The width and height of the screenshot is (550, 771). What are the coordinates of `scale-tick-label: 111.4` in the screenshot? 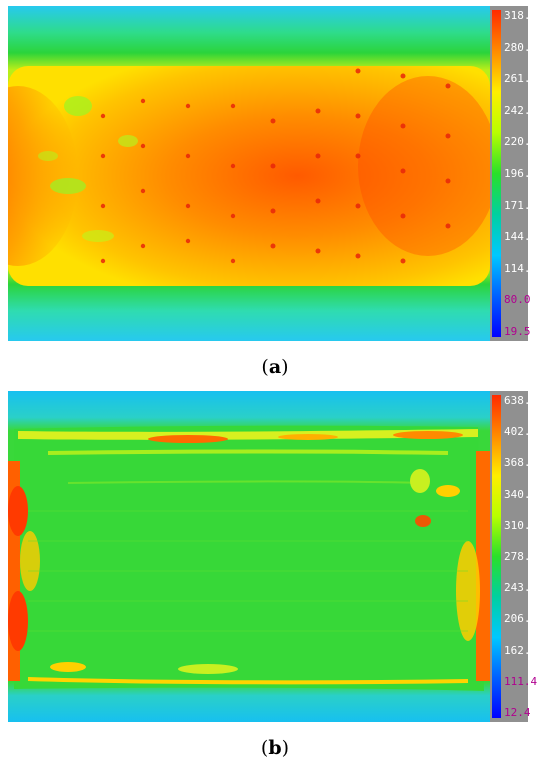 It's located at (521, 681).